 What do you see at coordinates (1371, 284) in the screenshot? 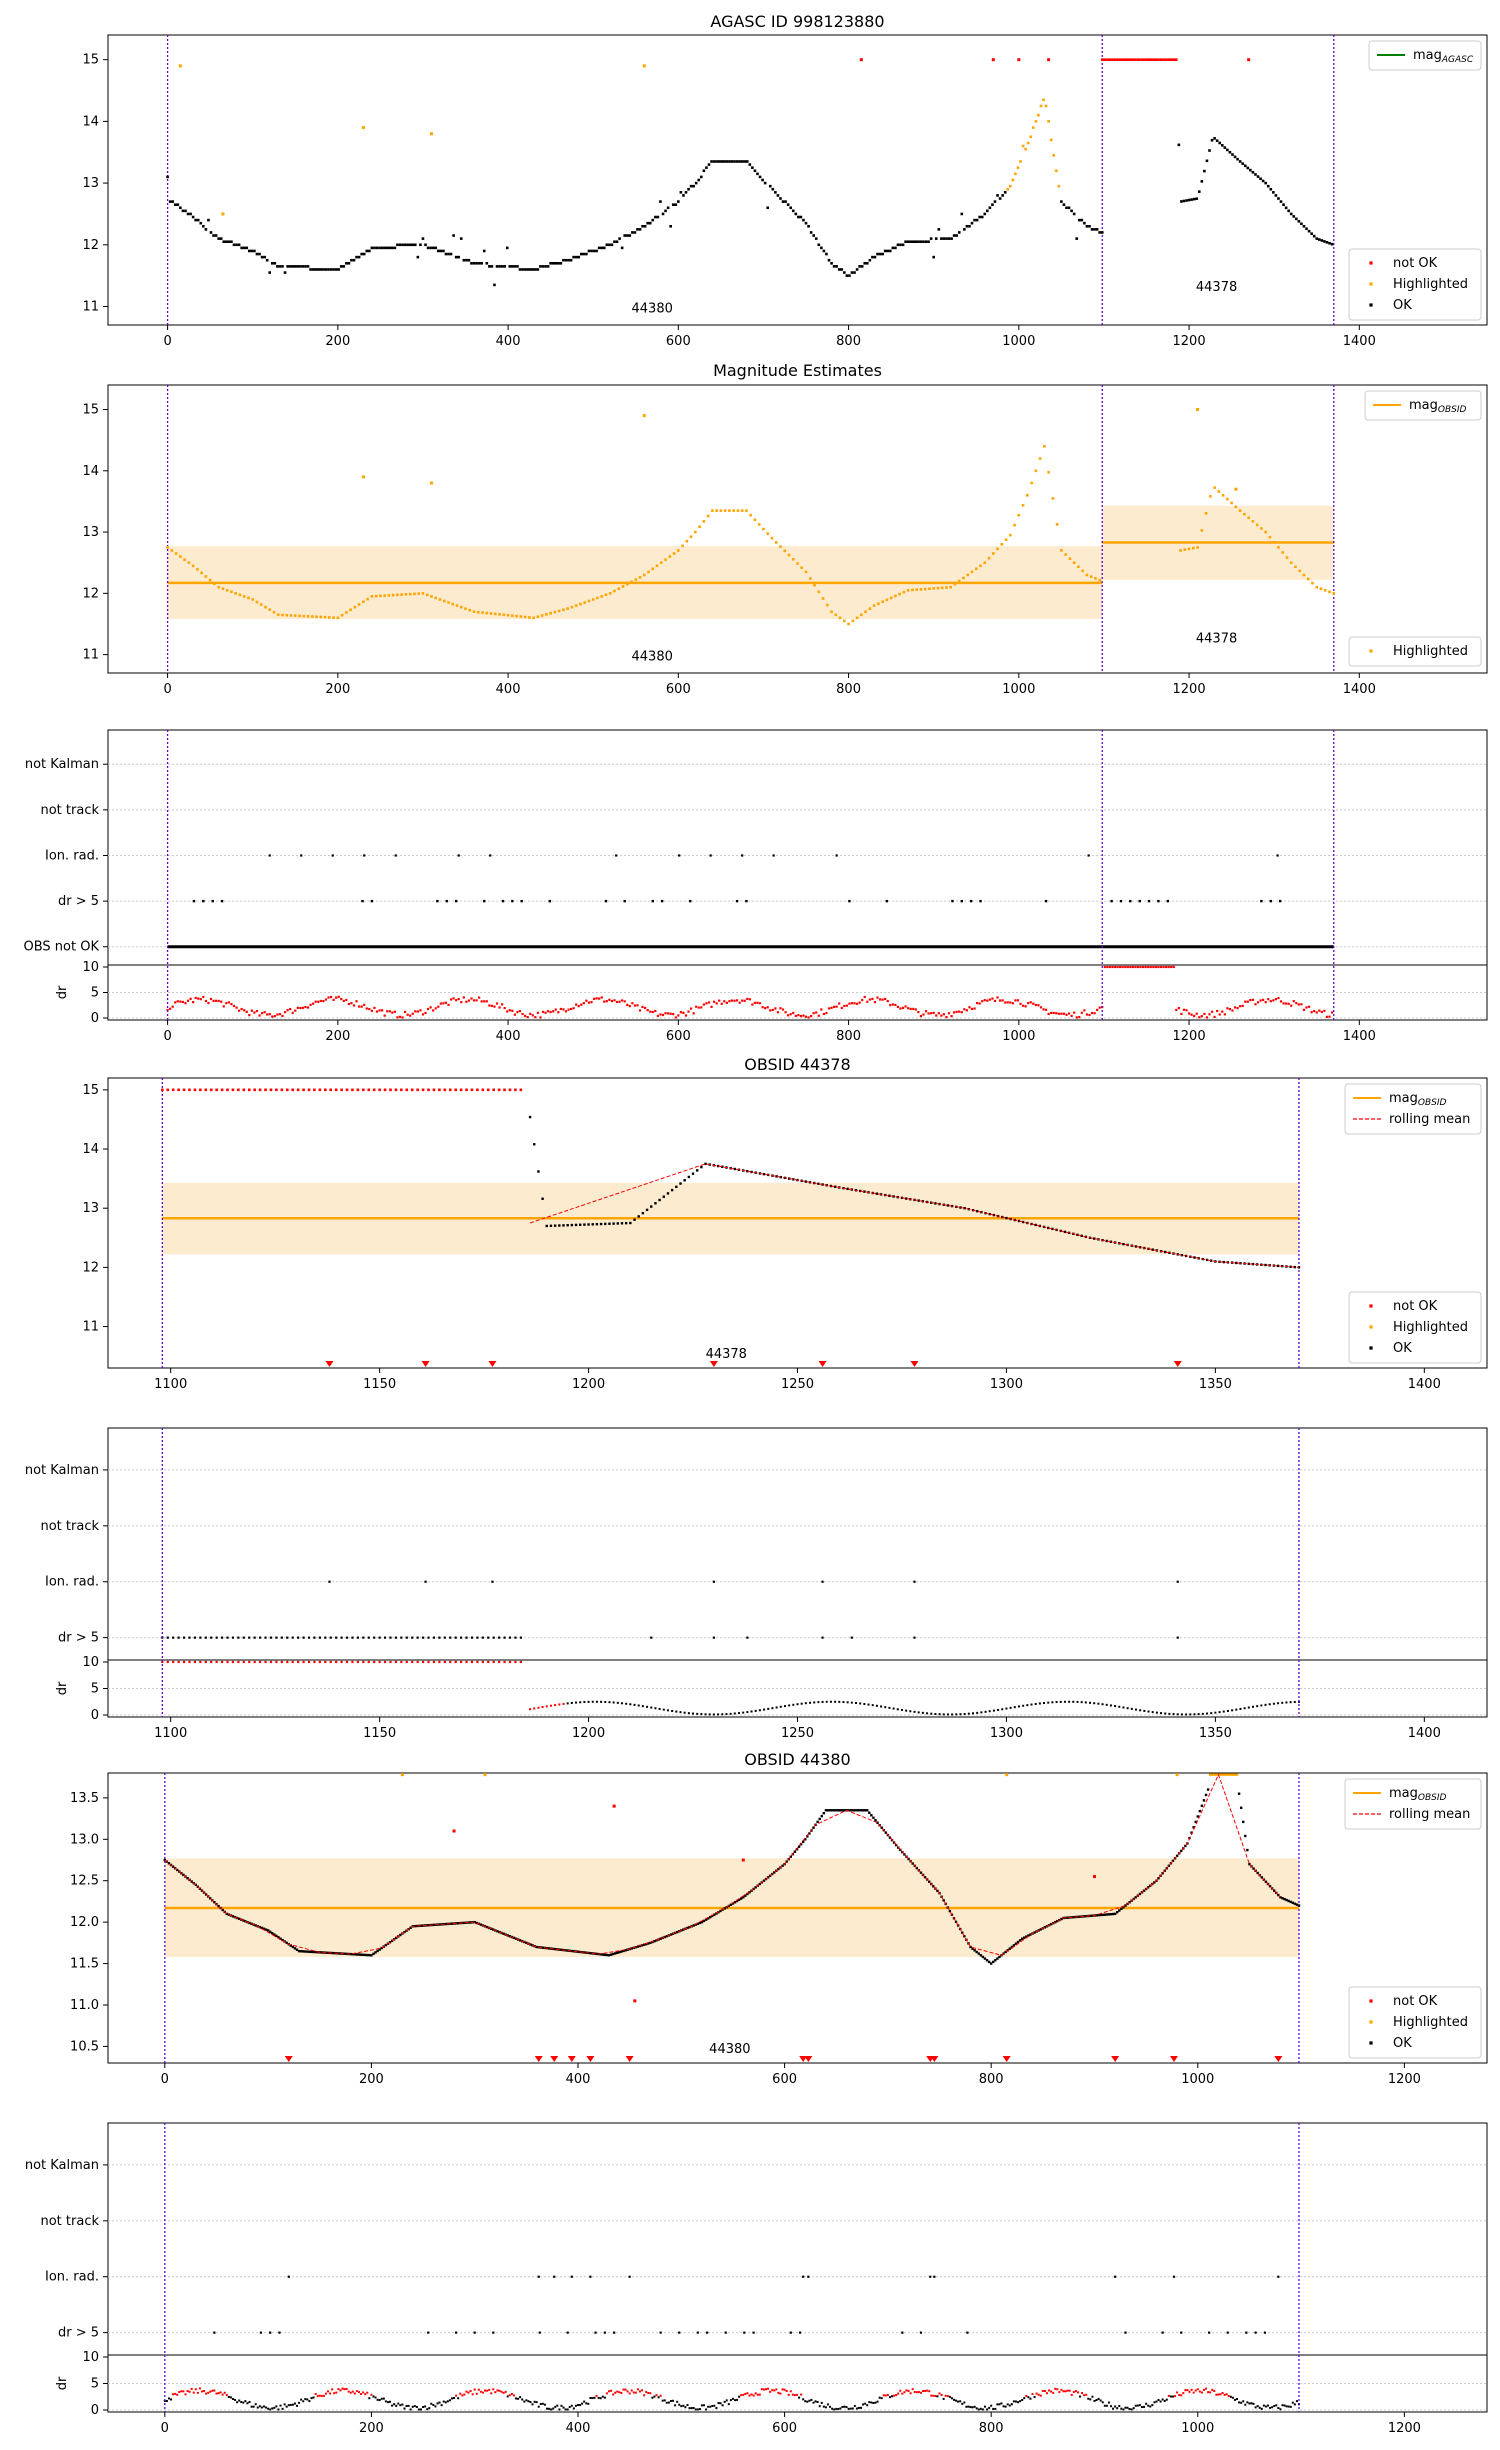
I see `legend-dot-swatch` at bounding box center [1371, 284].